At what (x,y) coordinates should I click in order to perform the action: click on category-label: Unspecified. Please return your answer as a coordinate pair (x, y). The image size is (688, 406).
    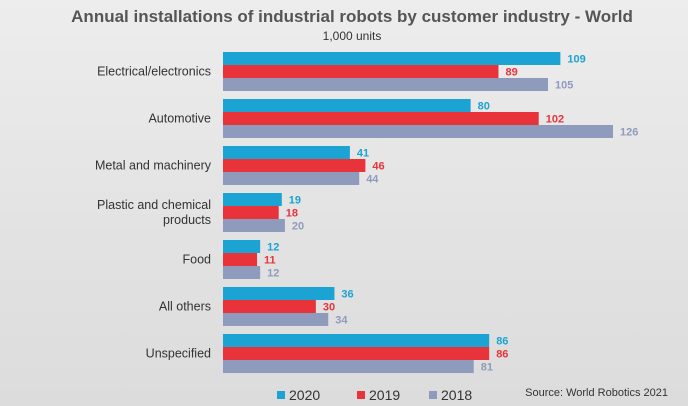
    Looking at the image, I should click on (178, 354).